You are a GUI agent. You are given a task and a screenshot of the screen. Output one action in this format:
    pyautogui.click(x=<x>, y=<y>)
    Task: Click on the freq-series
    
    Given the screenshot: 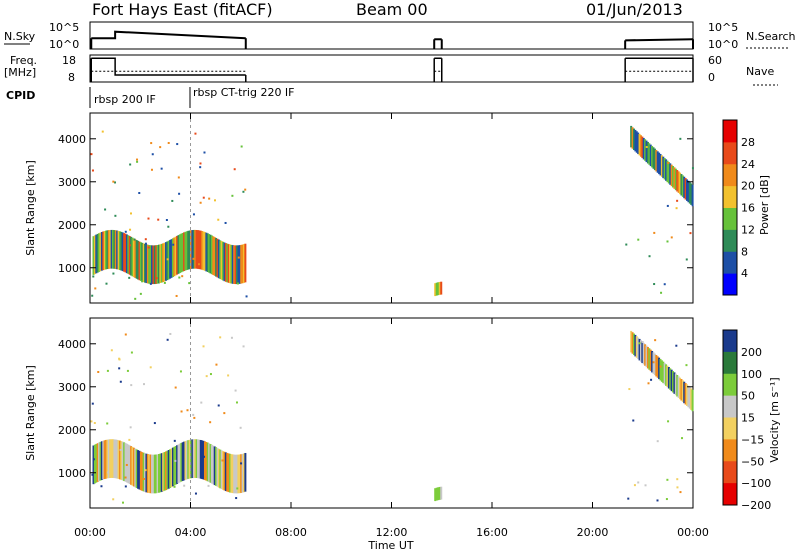 What is the action you would take?
    pyautogui.click(x=392, y=69)
    